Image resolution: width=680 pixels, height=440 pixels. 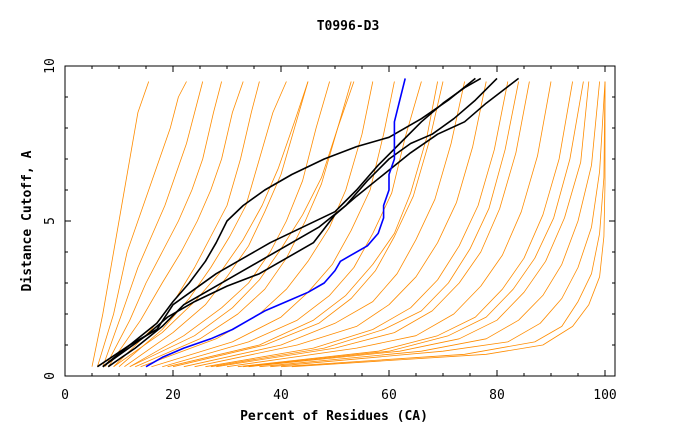 I want to click on x-tick-label: 100, so click(x=604, y=395).